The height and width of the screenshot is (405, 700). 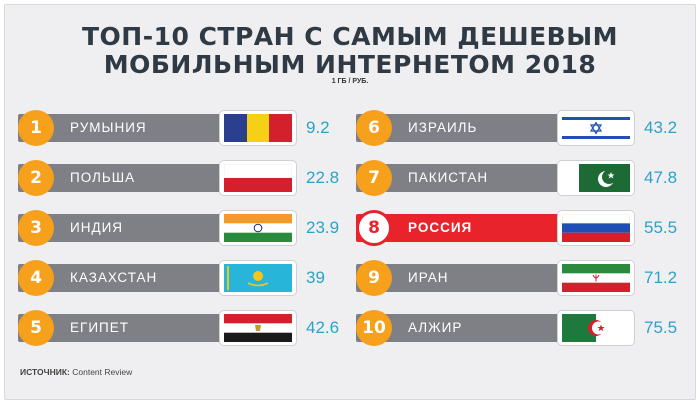 I want to click on source-note: ИСТОЧНИК: Content Review, so click(x=76, y=372).